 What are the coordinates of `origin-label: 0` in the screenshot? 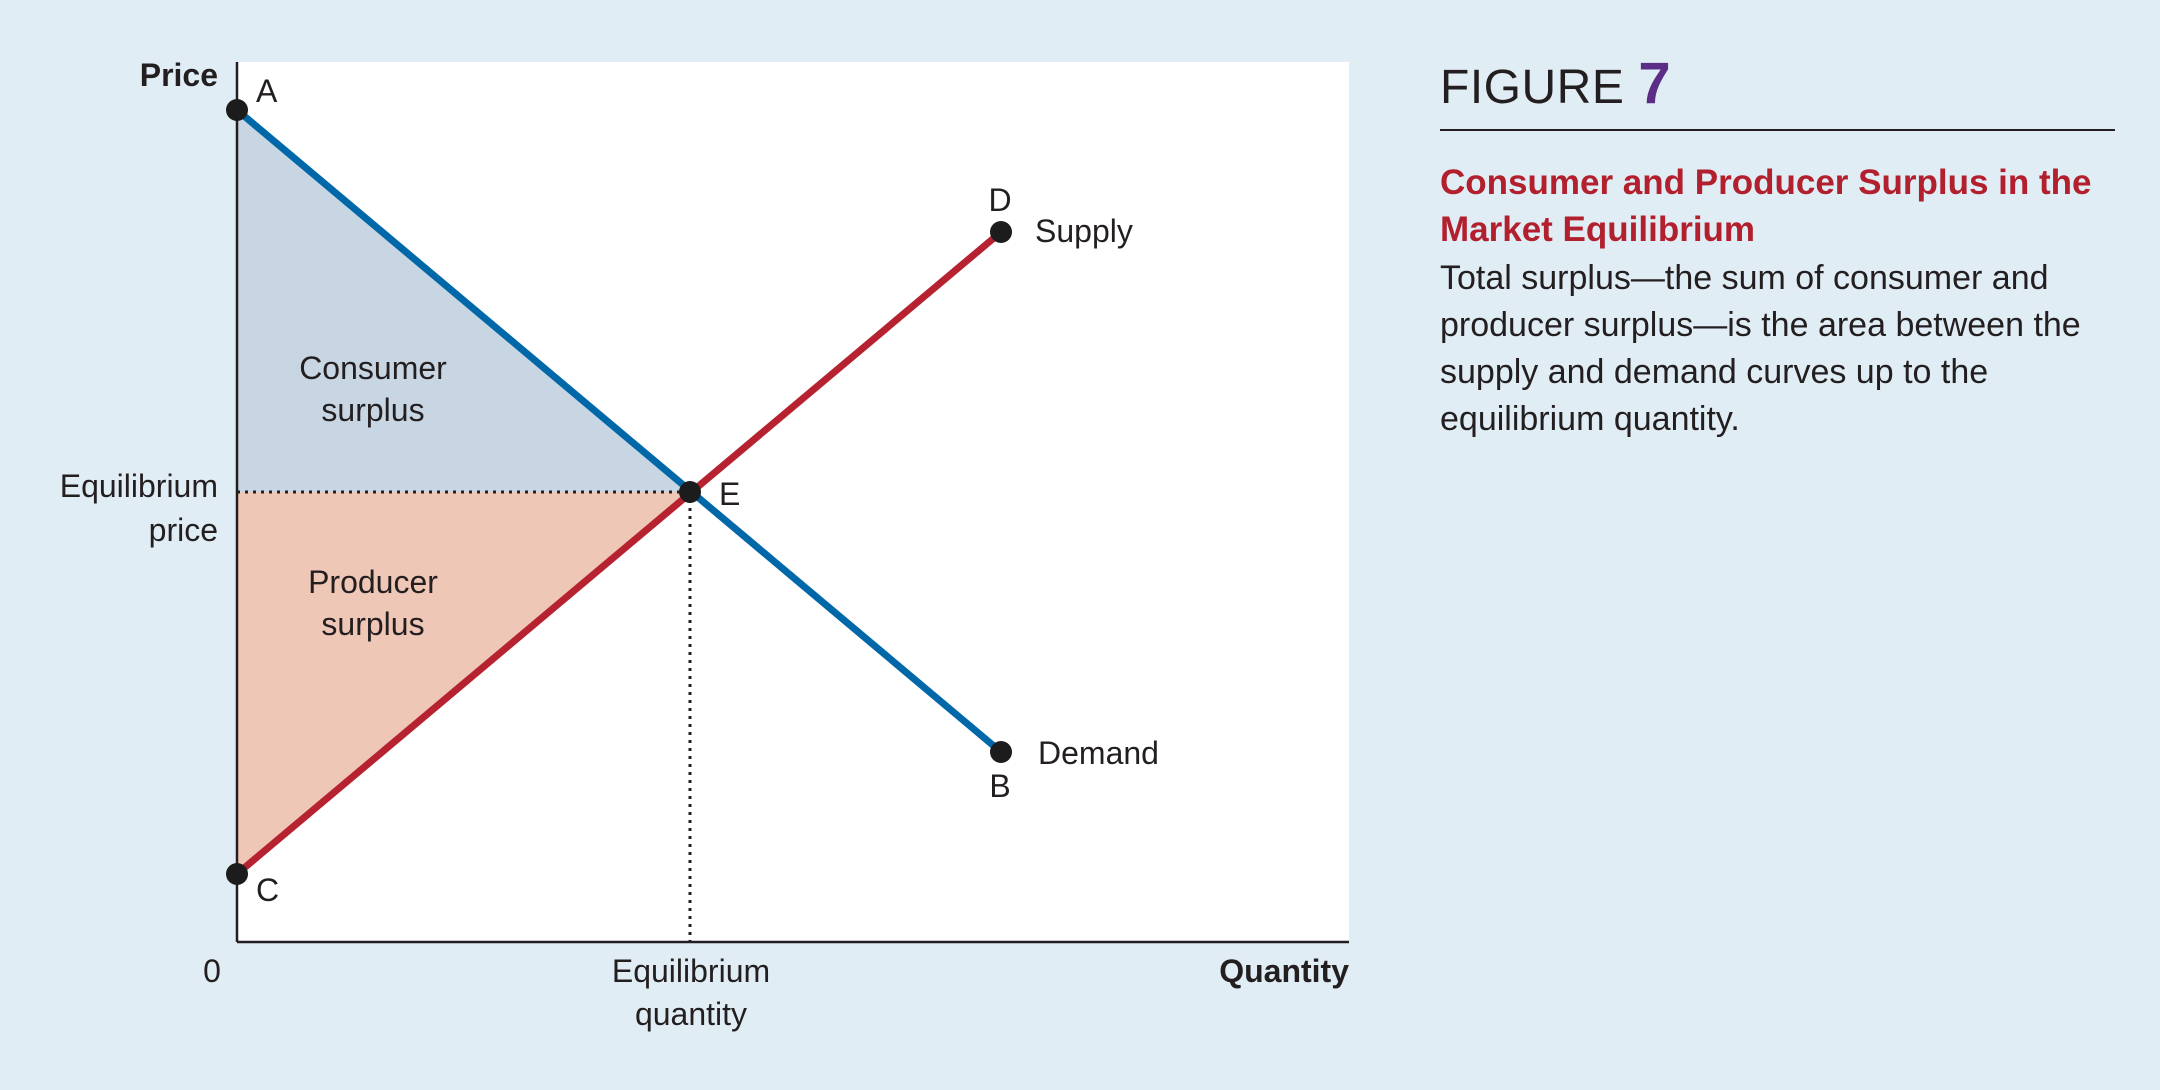 It's located at (212, 971).